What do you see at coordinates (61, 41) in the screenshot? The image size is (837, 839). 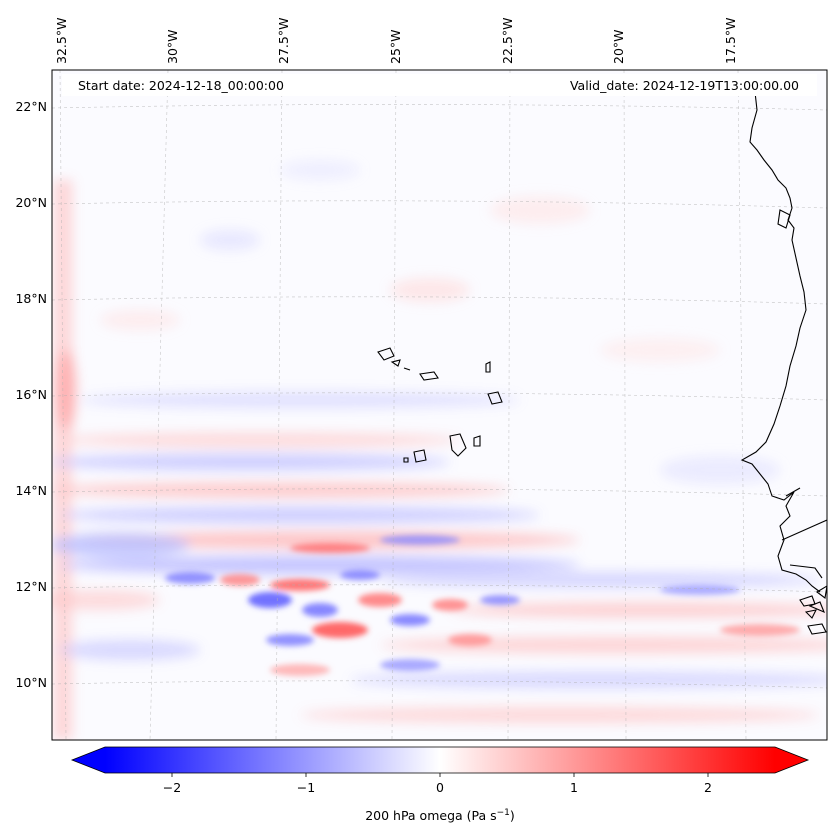 I see `lon-label: 32.5°W` at bounding box center [61, 41].